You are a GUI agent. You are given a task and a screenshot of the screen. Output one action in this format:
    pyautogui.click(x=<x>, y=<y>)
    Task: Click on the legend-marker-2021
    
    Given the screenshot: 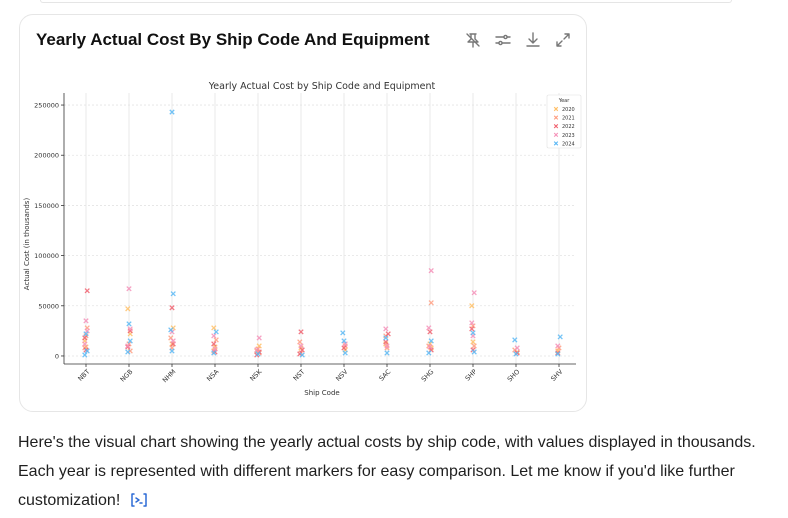 What is the action you would take?
    pyautogui.click(x=556, y=117)
    